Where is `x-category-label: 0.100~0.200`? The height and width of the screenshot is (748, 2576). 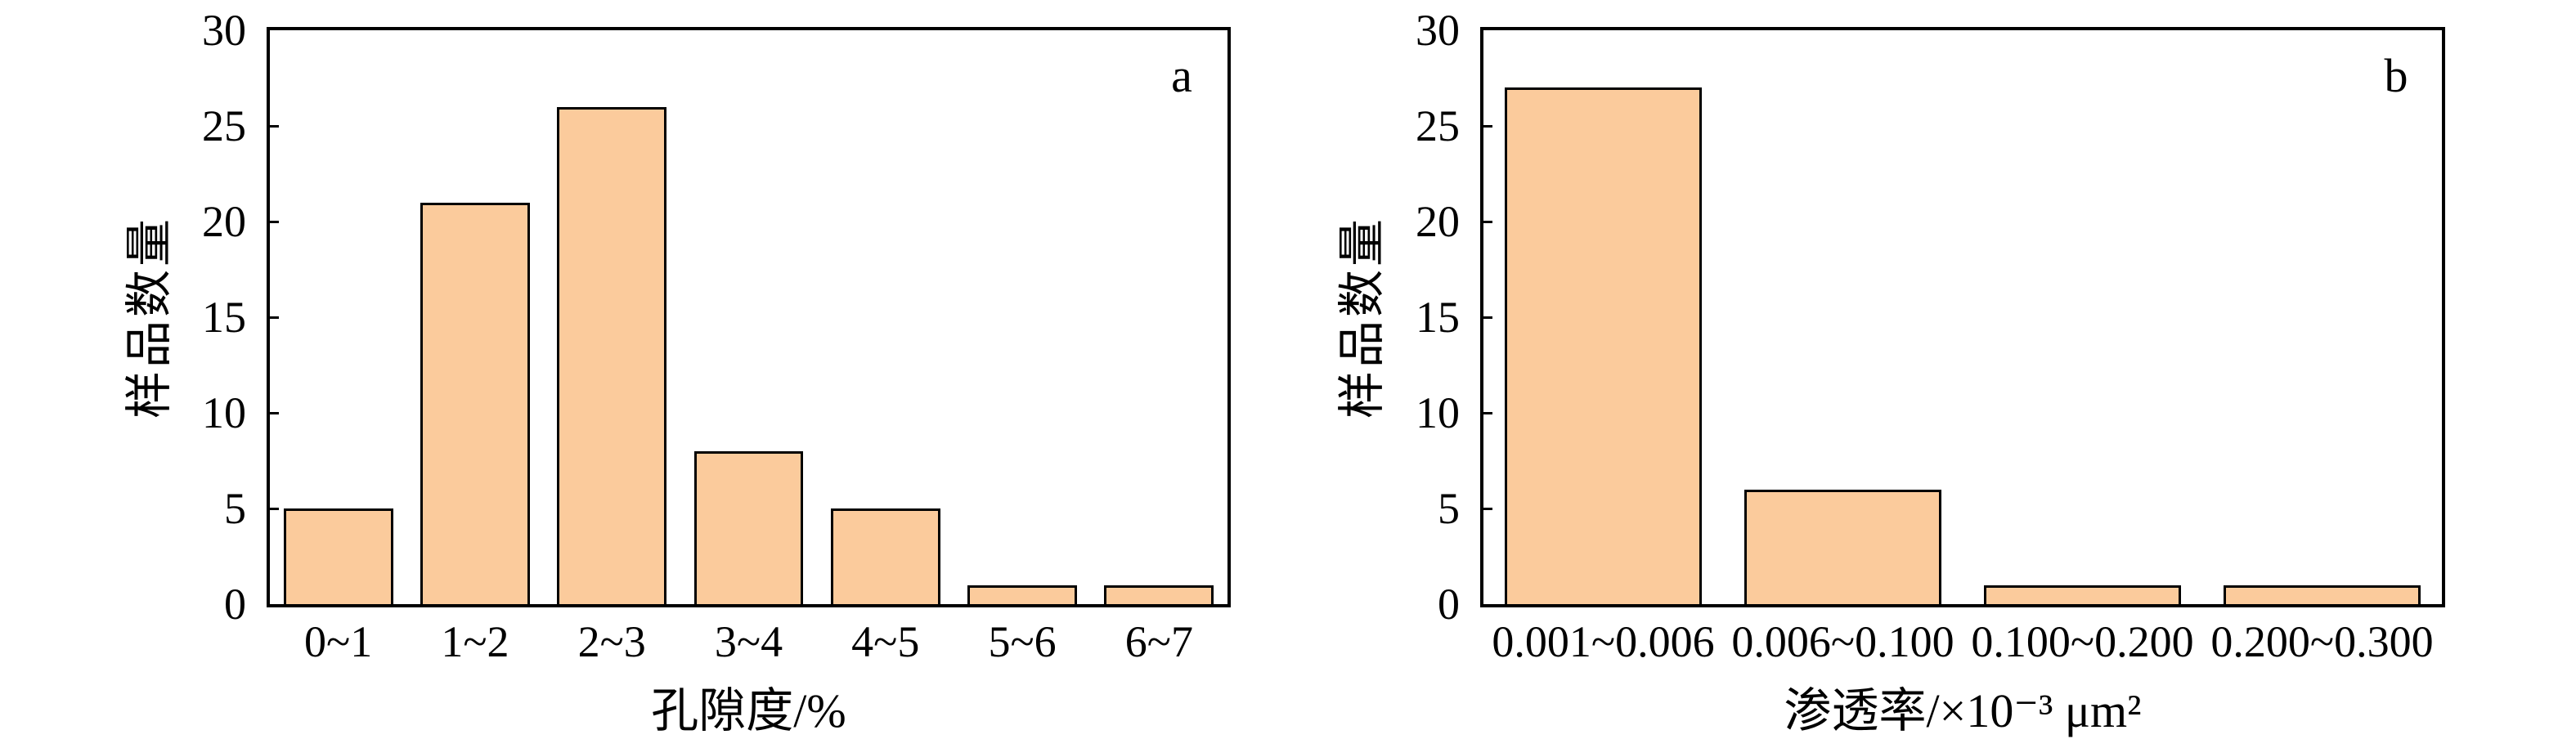 x-category-label: 0.100~0.200 is located at coordinates (2082, 641).